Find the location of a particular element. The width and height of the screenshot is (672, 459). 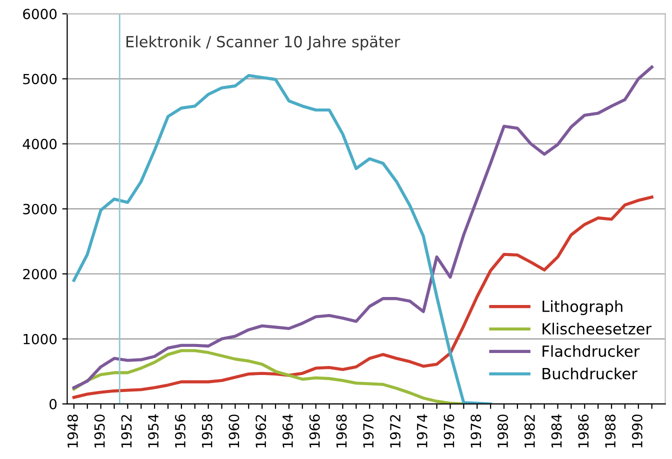

legend-label: Lithograph is located at coordinates (582, 308).